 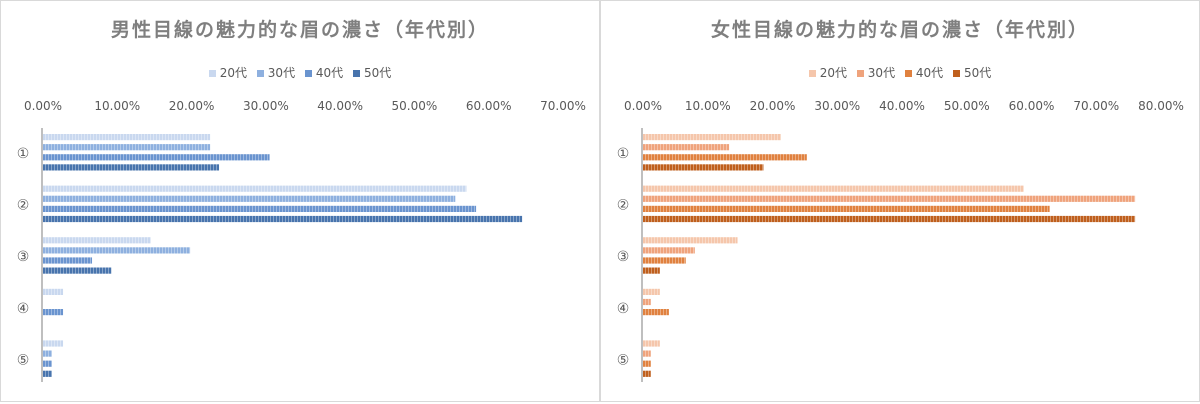 What do you see at coordinates (647, 302) in the screenshot?
I see `bar-30代-4` at bounding box center [647, 302].